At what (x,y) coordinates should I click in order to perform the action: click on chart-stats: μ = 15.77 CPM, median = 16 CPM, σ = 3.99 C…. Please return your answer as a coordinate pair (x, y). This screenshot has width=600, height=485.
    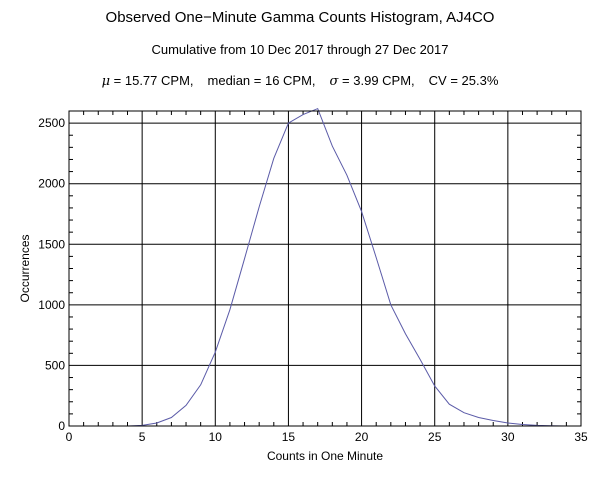
    Looking at the image, I should click on (300, 81).